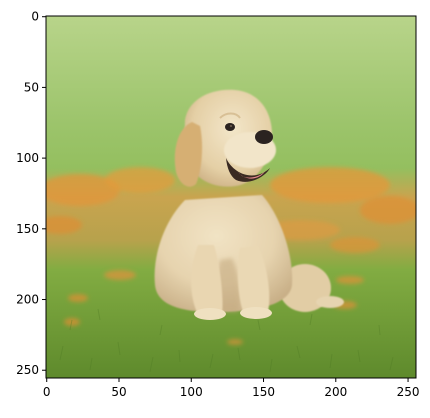  What do you see at coordinates (408, 392) in the screenshot?
I see `x-tick-label: 250` at bounding box center [408, 392].